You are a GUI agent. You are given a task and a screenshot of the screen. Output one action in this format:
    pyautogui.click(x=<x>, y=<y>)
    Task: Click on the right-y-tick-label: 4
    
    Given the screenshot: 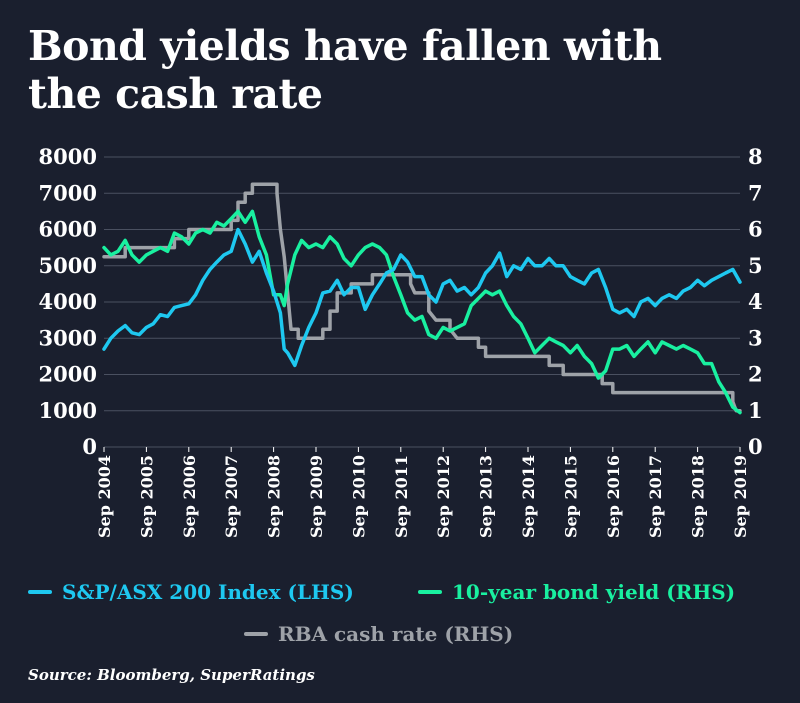 What is the action you would take?
    pyautogui.click(x=755, y=301)
    